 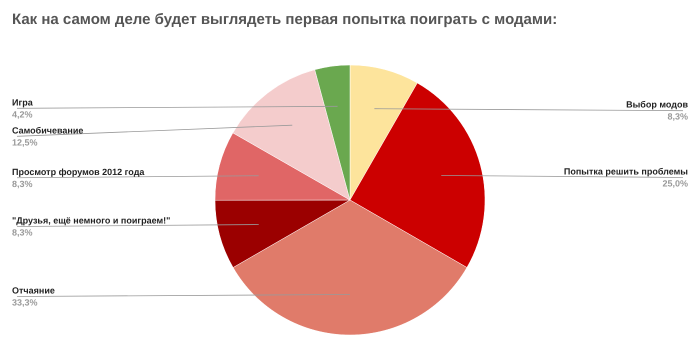 I want to click on slice-label: Отчаяние, so click(x=33, y=291).